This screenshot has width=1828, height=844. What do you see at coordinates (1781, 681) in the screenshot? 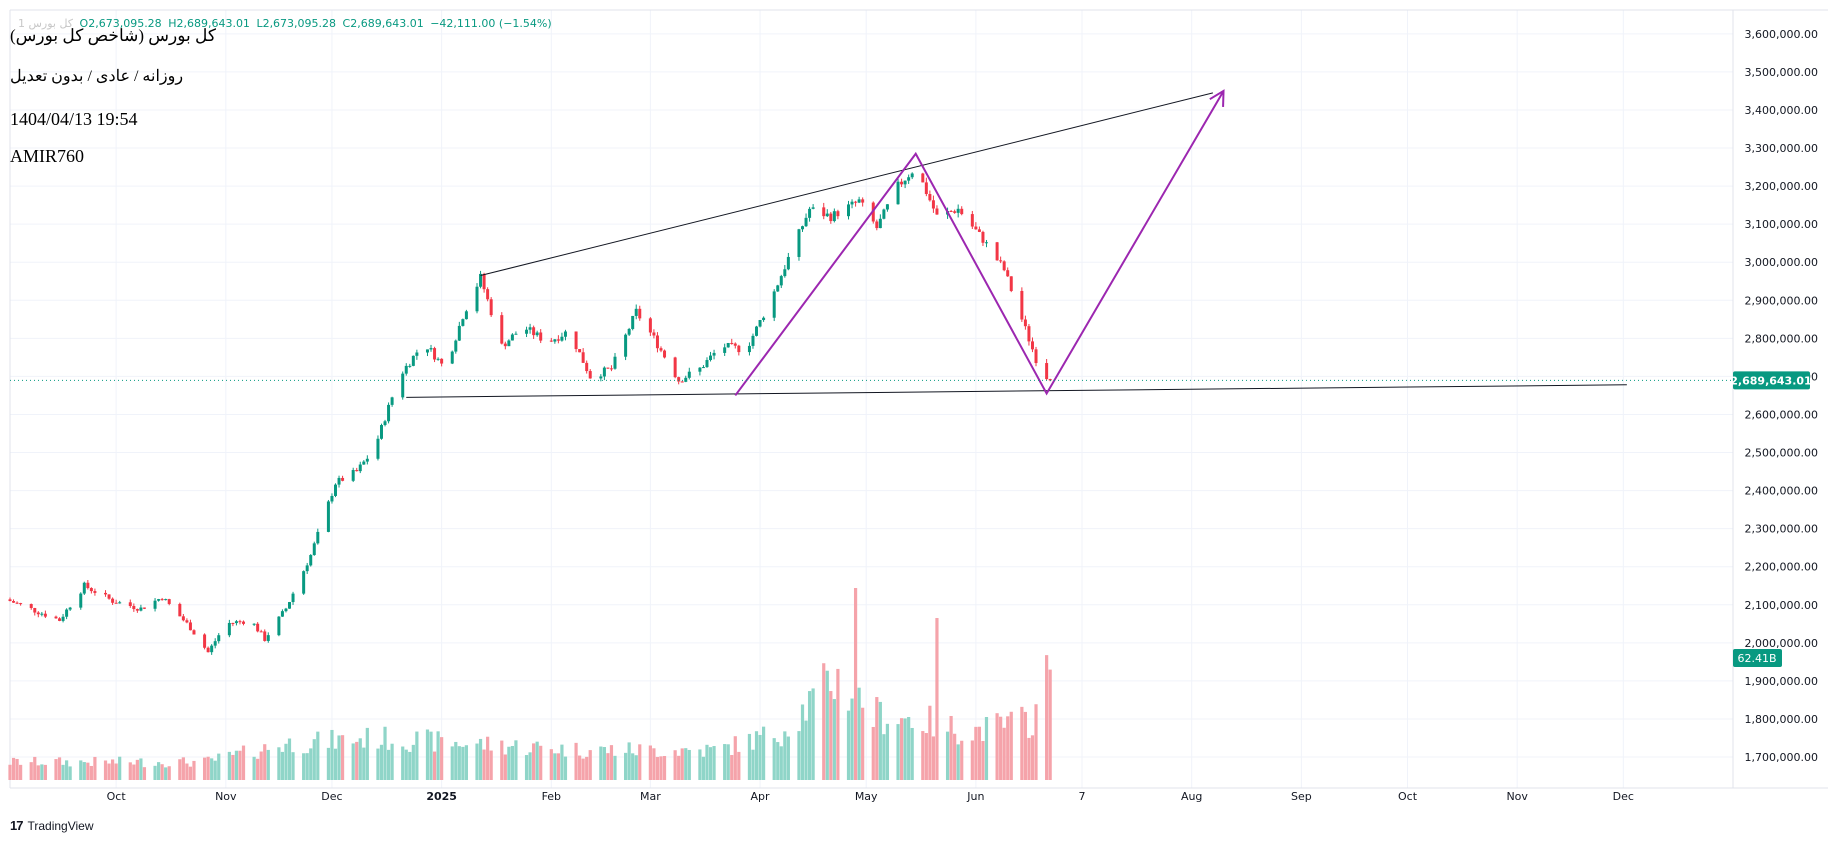
I see `price-tick-label: 1,900,000.00` at bounding box center [1781, 681].